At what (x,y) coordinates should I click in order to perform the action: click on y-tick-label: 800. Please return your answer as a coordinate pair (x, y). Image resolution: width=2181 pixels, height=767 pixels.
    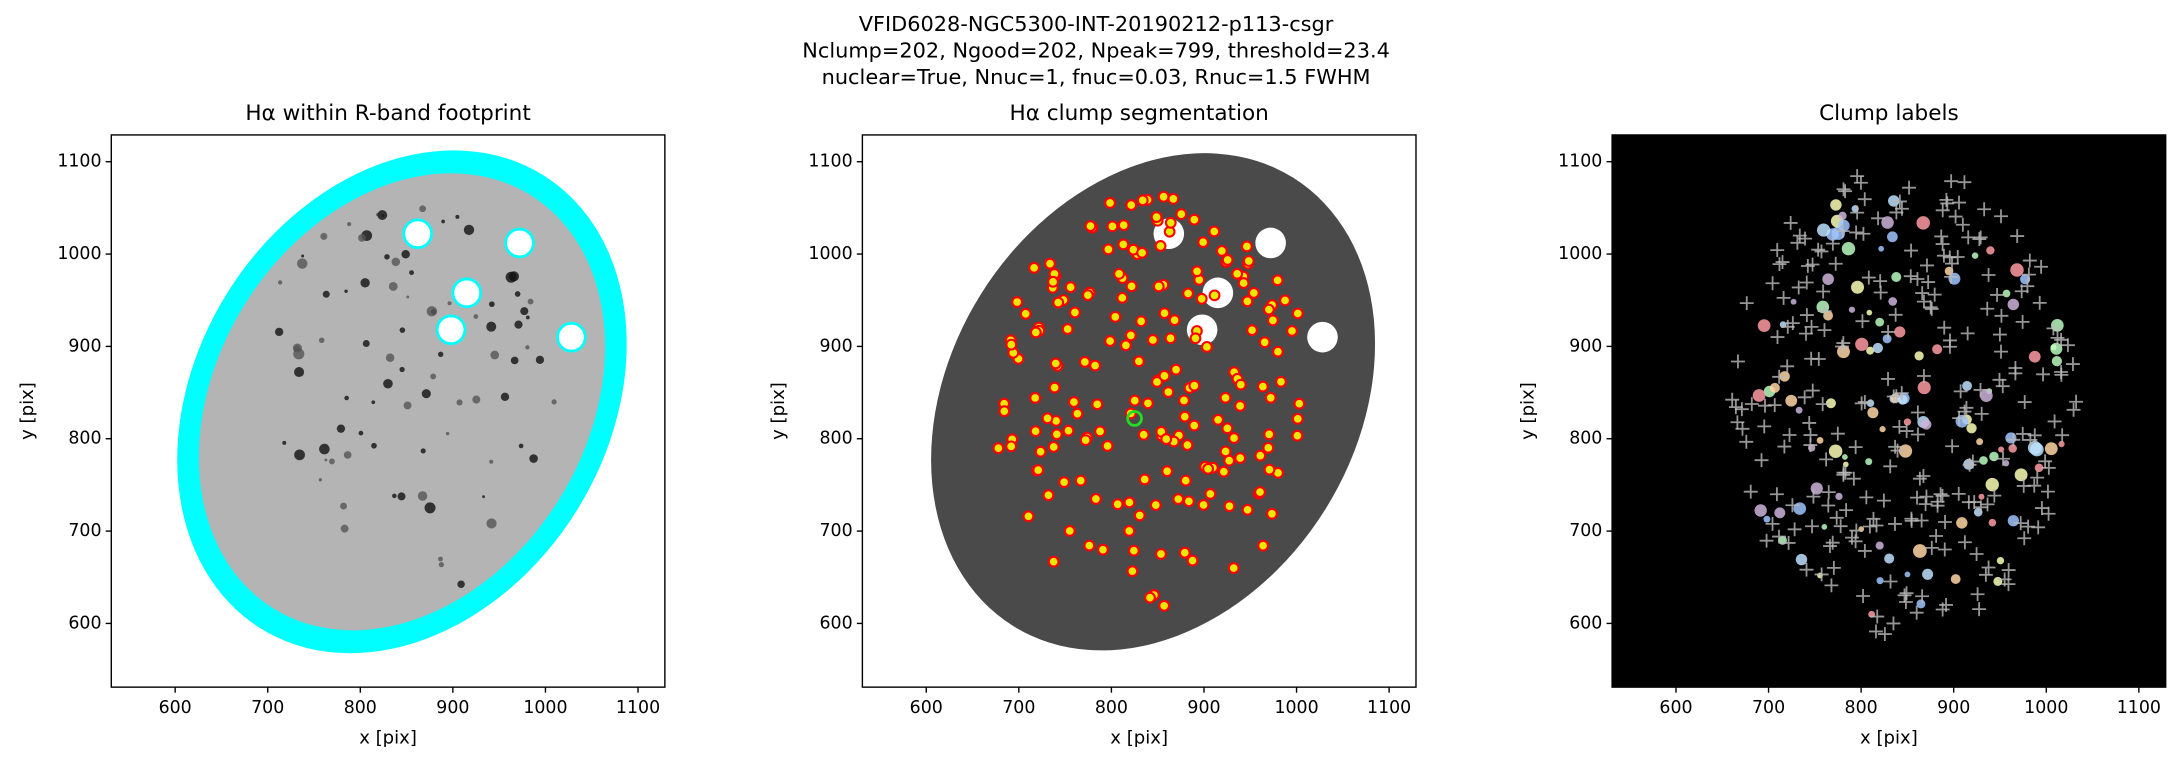
    Looking at the image, I should click on (84, 439).